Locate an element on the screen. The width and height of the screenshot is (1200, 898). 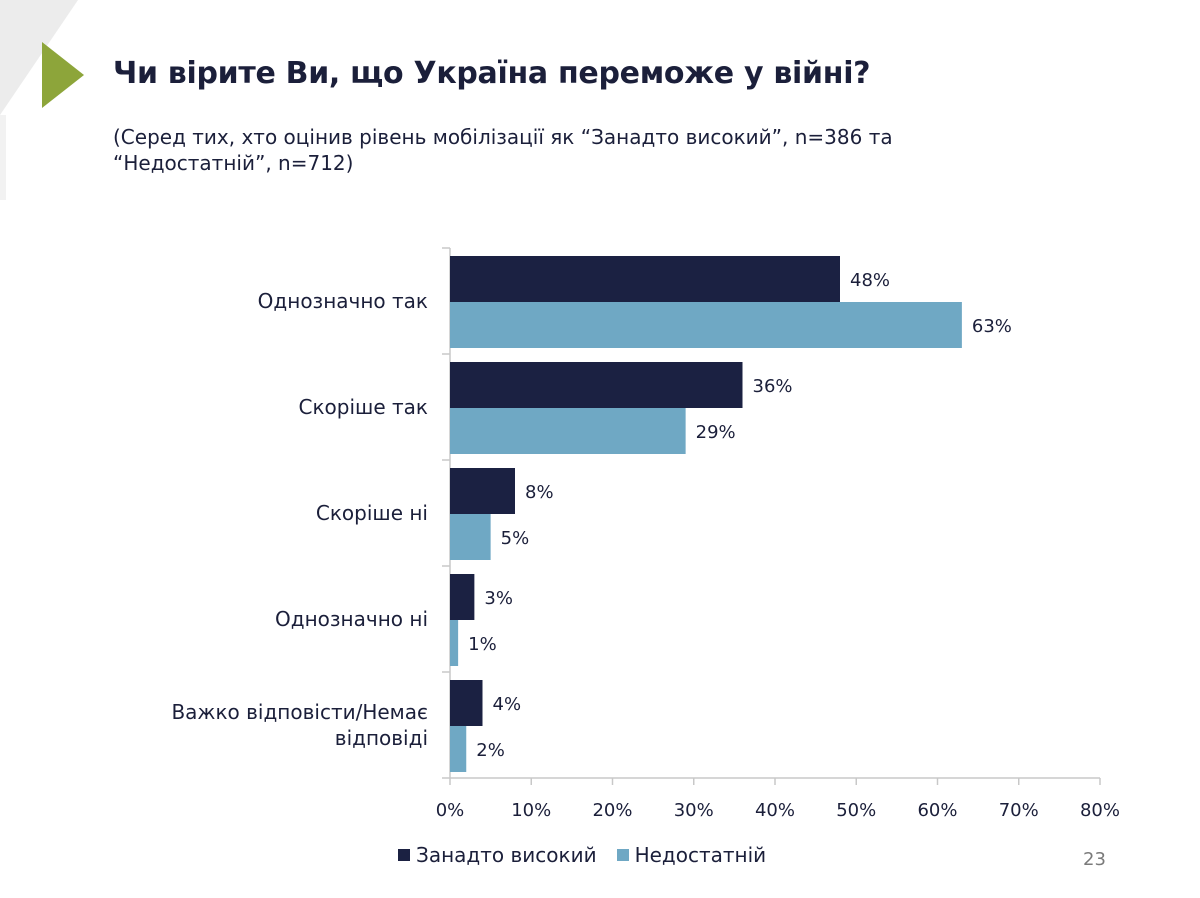
page-number: 23 is located at coordinates (1094, 859).